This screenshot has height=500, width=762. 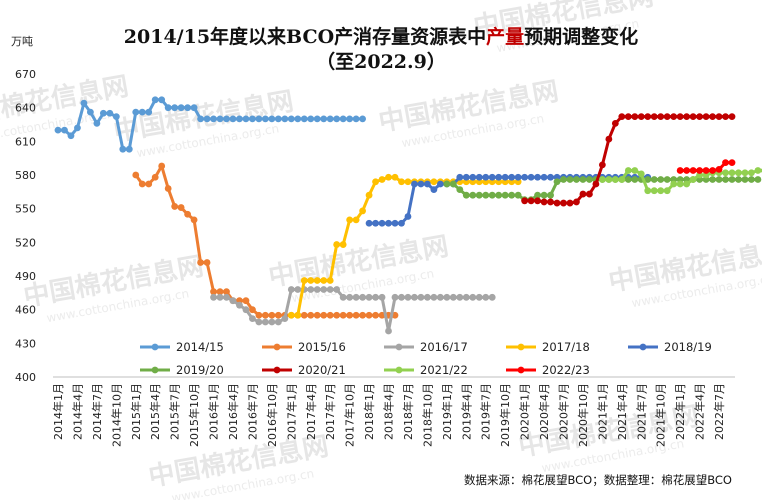 I want to click on x-tick-label: 2014年4月, so click(x=77, y=411).